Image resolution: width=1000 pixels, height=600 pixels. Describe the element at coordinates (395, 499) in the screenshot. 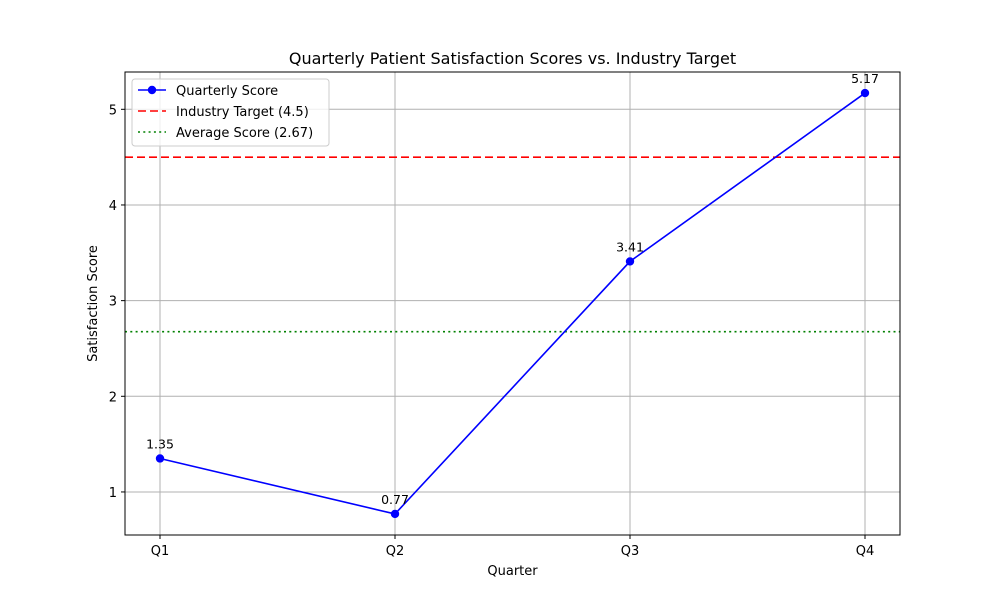

I see `data-label: 0.77` at that location.